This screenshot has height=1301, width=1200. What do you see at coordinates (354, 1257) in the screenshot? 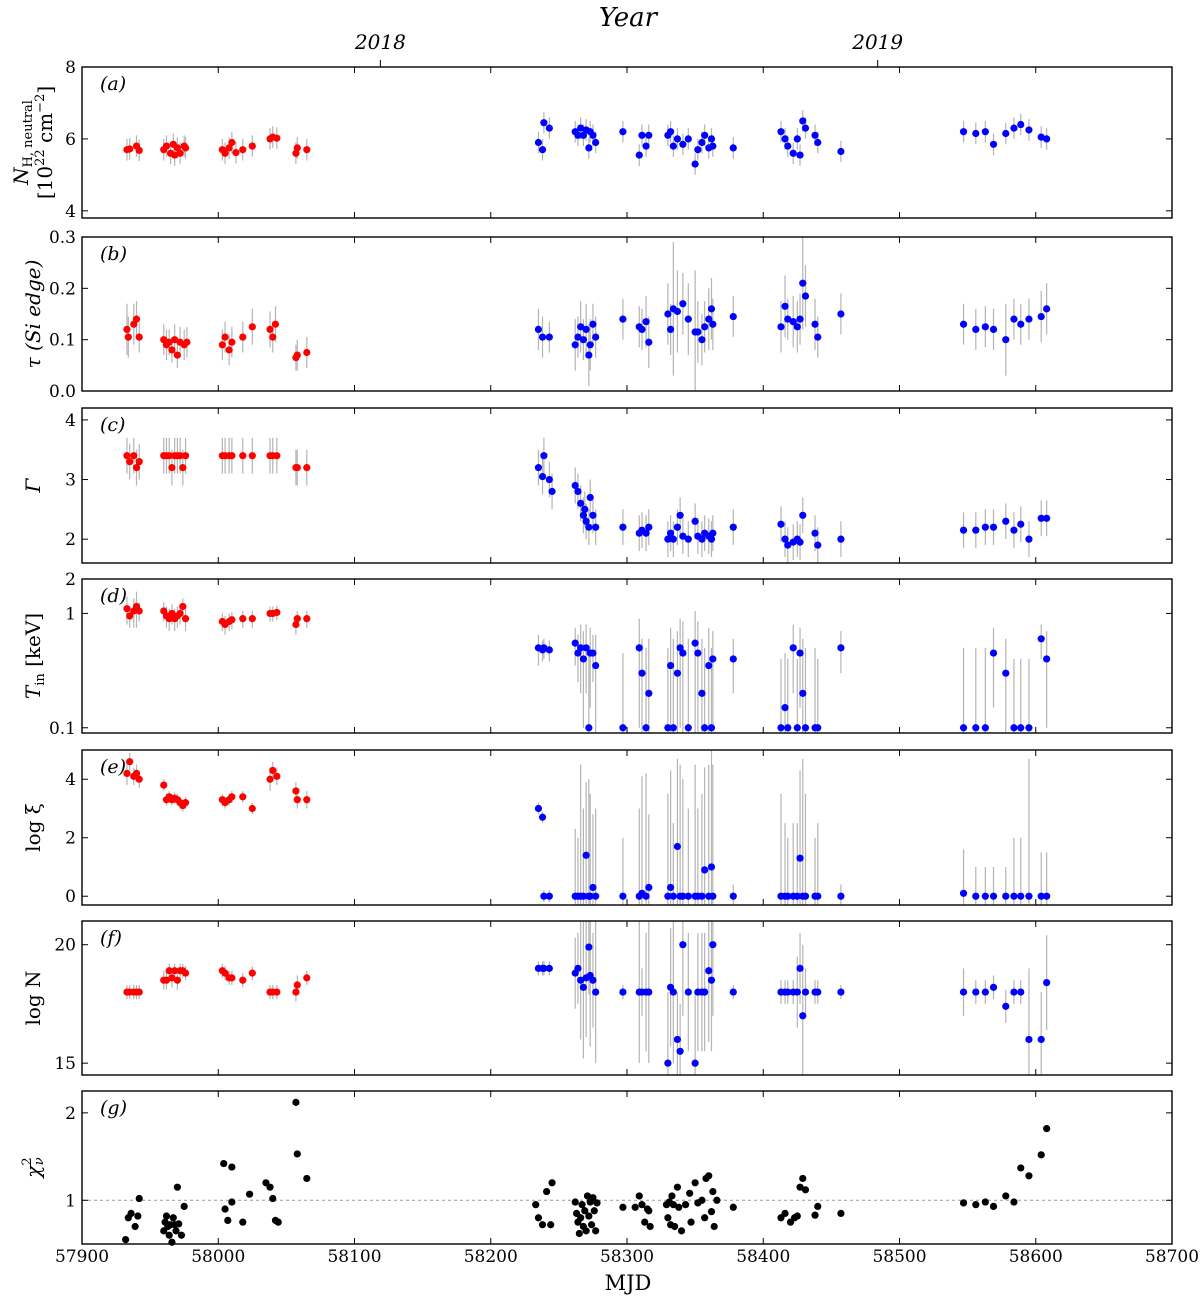
I see `x-tick-label: 58100` at bounding box center [354, 1257].